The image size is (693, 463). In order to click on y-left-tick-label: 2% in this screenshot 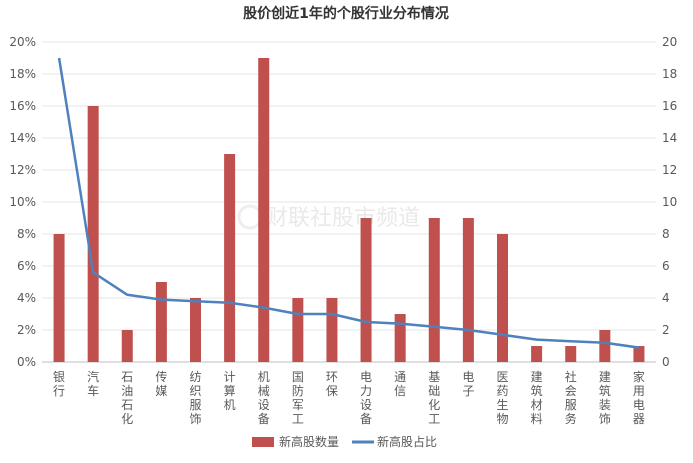, I will do `click(26, 330)`.